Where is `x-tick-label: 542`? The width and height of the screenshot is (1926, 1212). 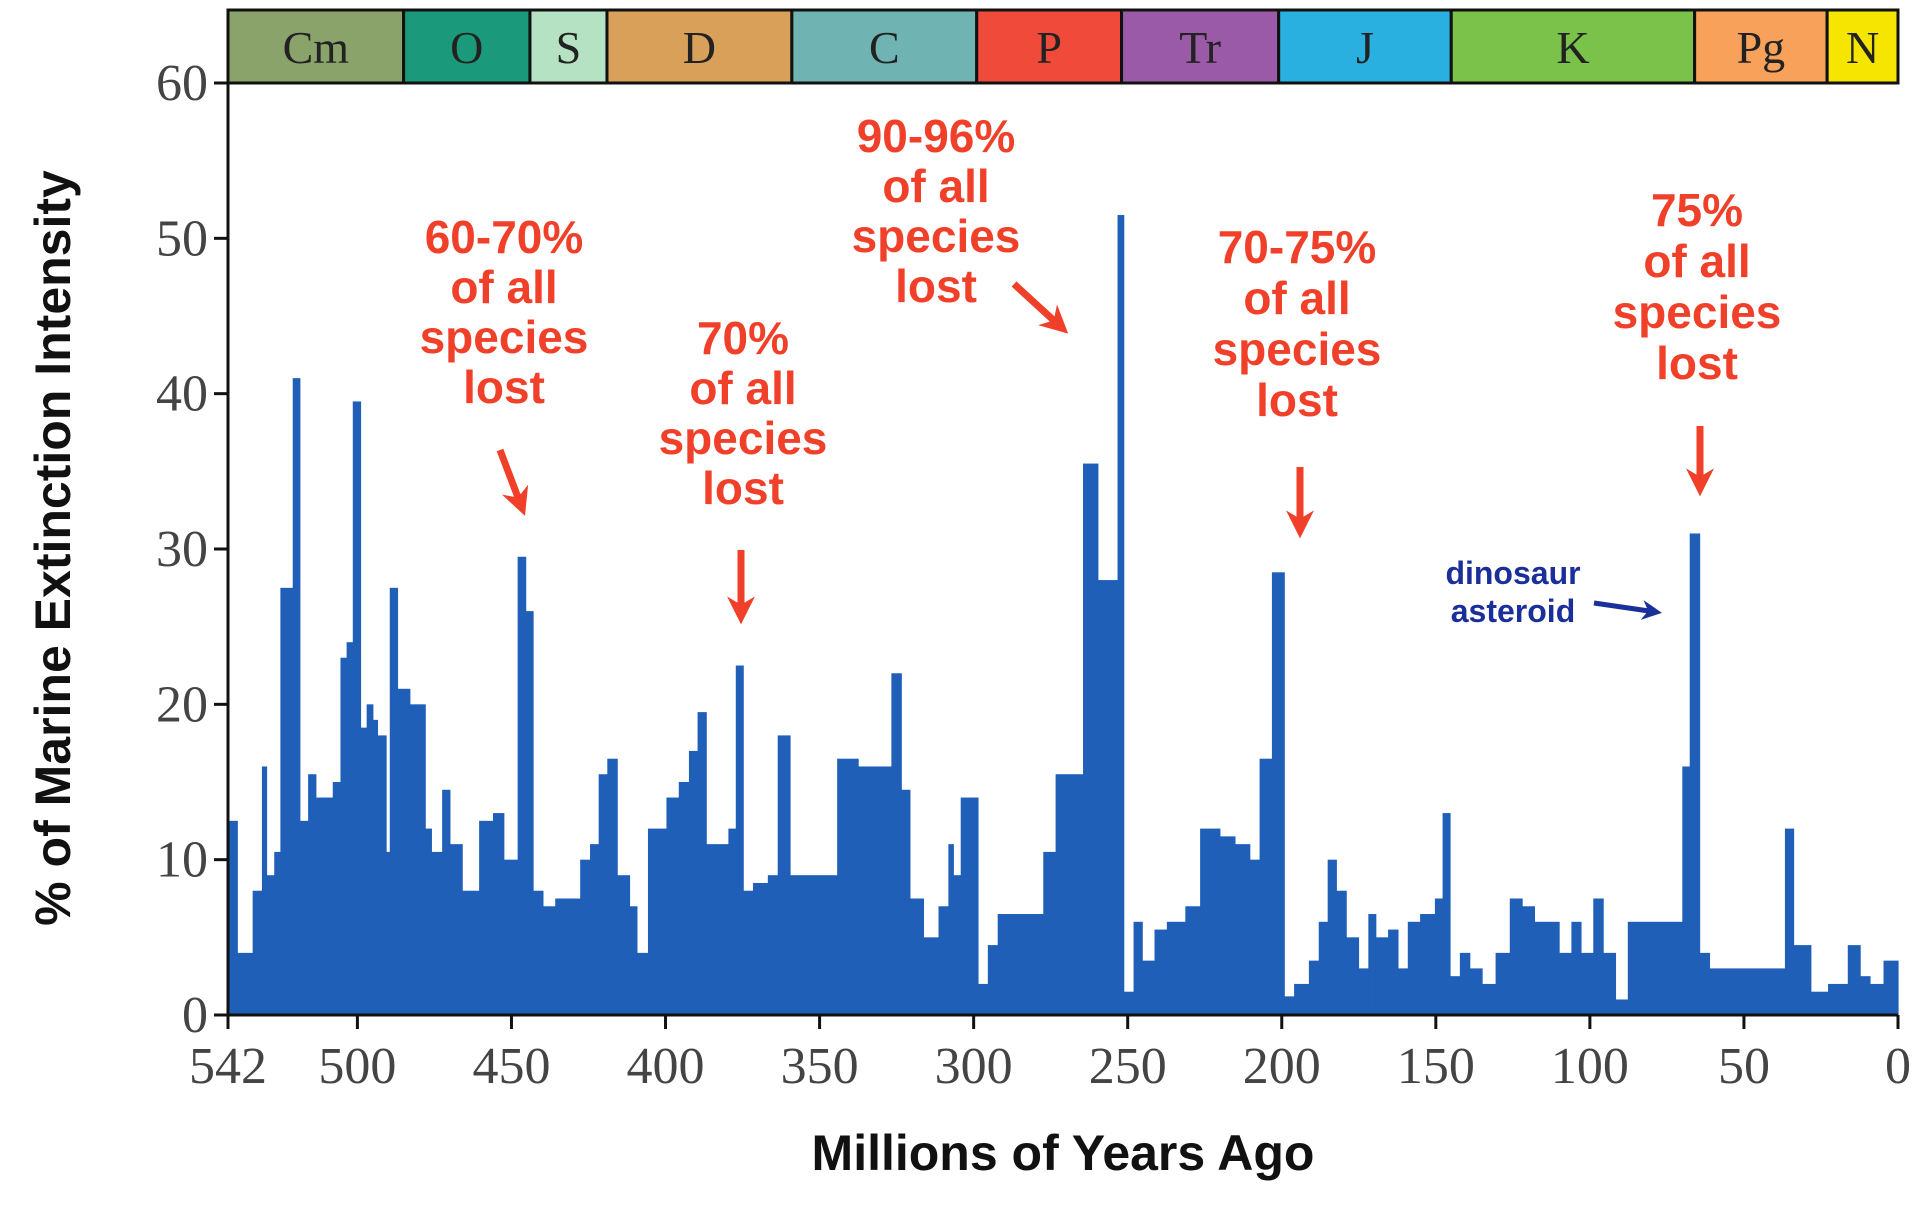 x-tick-label: 542 is located at coordinates (228, 1066).